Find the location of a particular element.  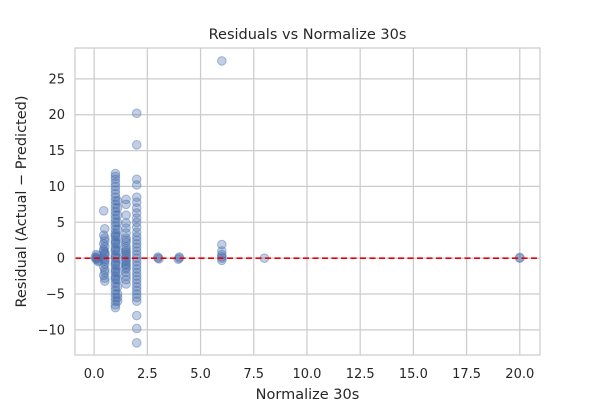

y-tick-label: 15 is located at coordinates (56, 151).